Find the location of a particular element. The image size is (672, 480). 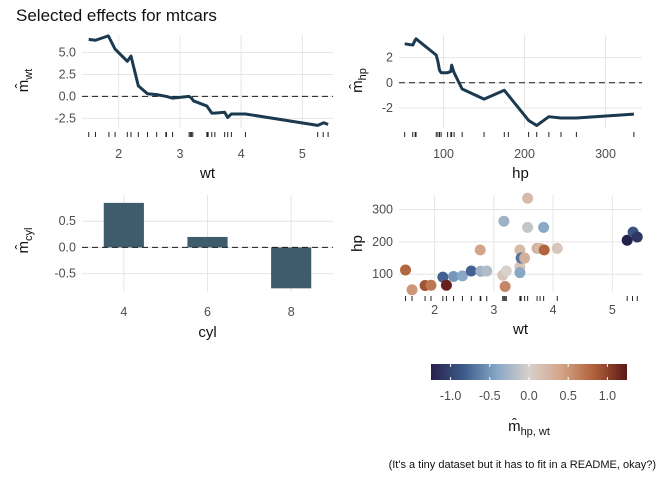

x-tick-label: 8 is located at coordinates (291, 312).